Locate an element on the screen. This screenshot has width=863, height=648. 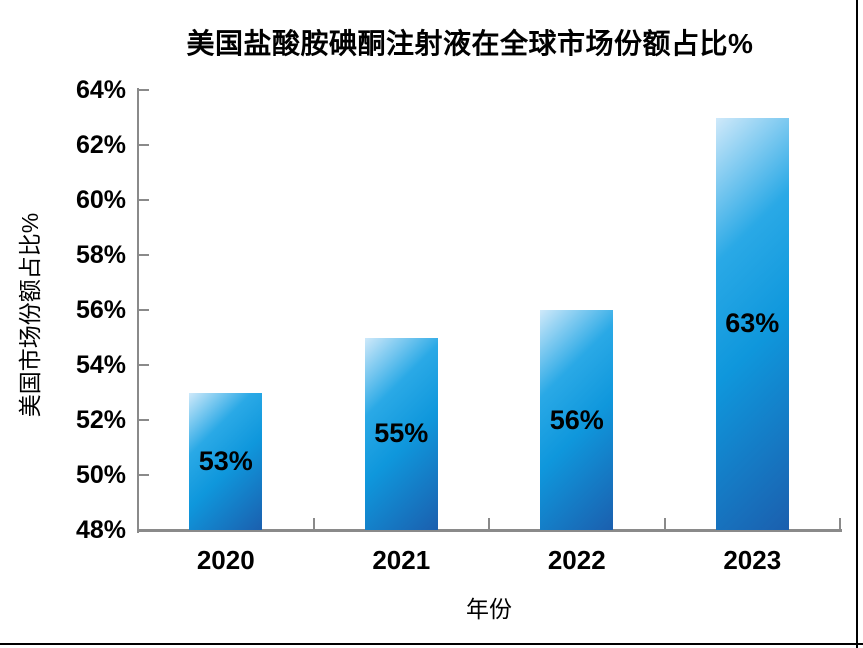
bar: 55% is located at coordinates (401, 433).